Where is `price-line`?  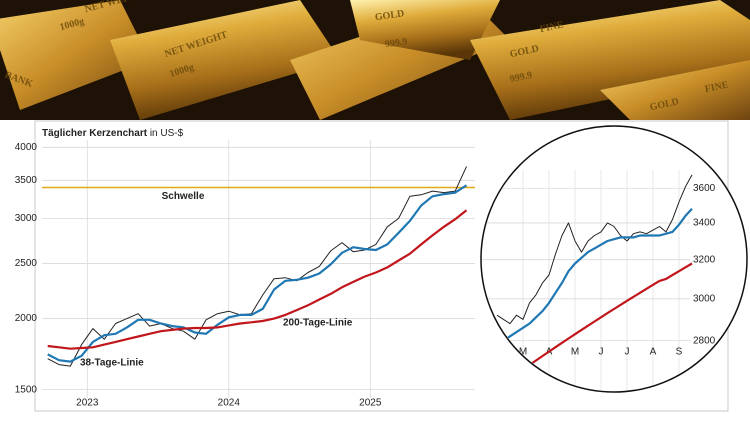 price-line is located at coordinates (594, 249).